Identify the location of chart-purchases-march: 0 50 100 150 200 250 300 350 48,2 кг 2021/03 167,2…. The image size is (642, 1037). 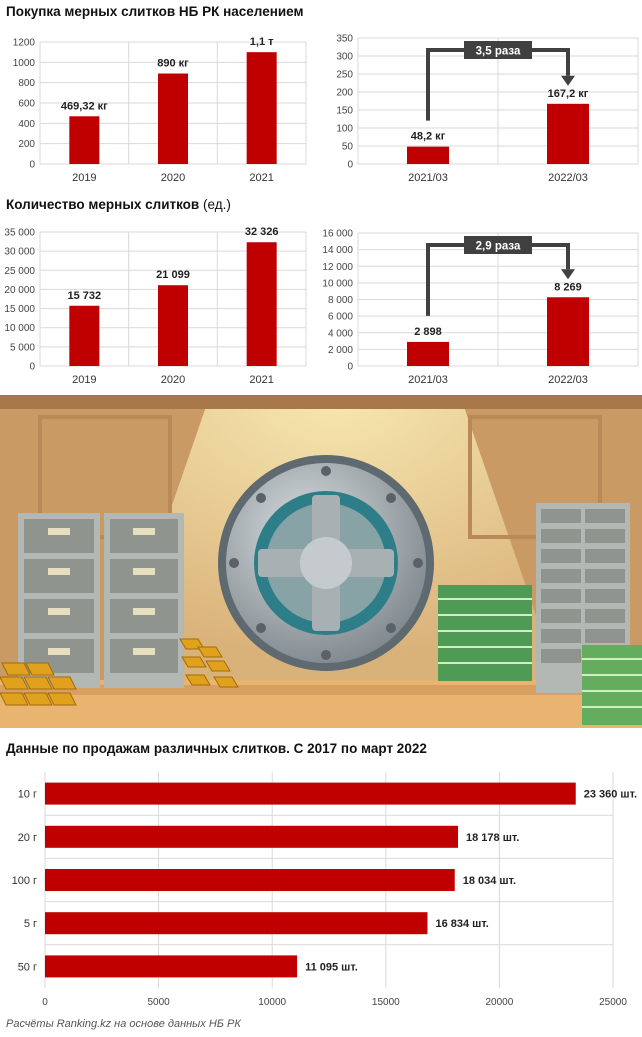
(487, 109).